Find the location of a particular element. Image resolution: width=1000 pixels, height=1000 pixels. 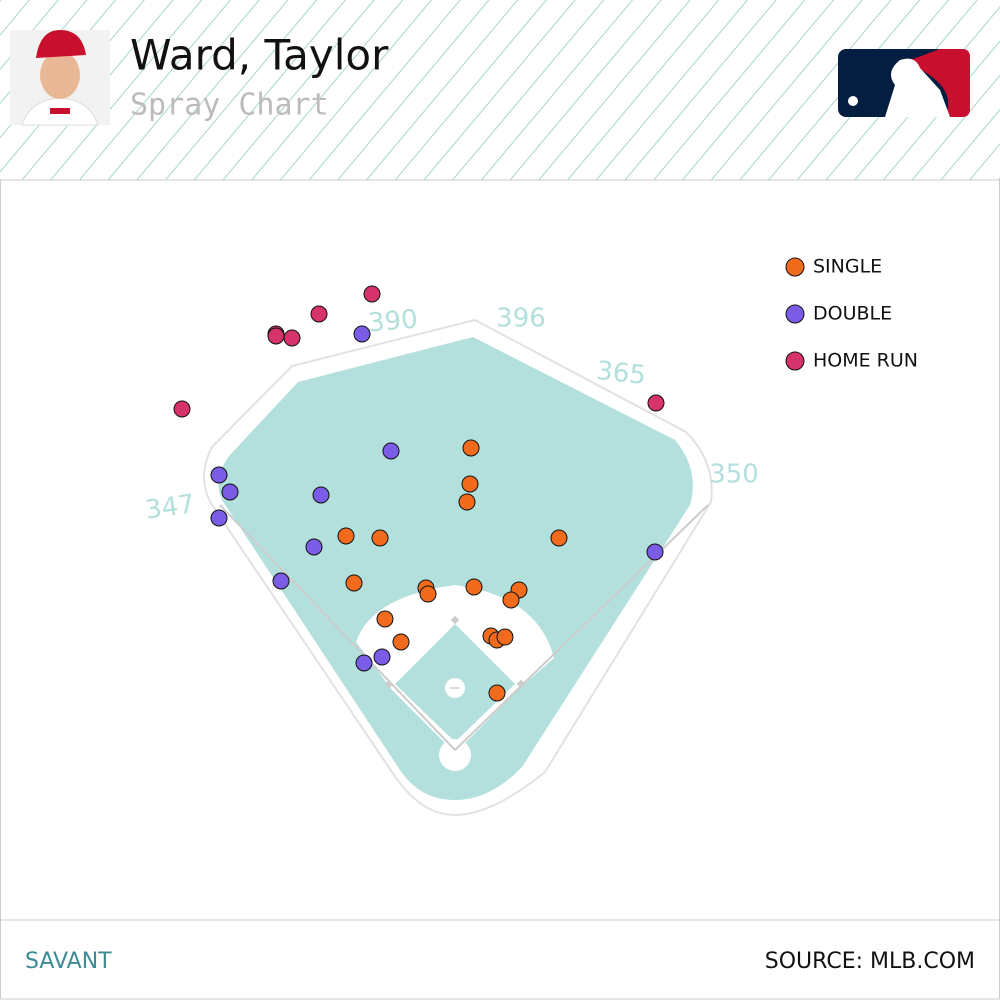

fence-distance: 347 is located at coordinates (169, 507).